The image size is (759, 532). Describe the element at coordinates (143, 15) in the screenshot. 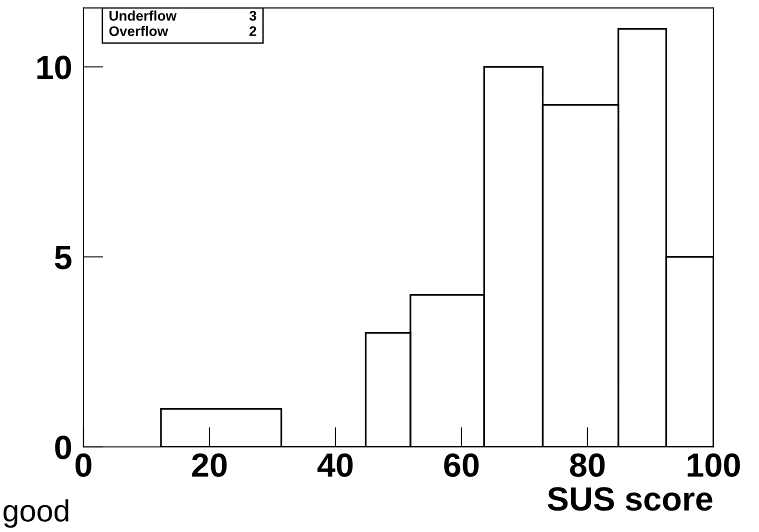

I see `annotation: Underflow` at that location.